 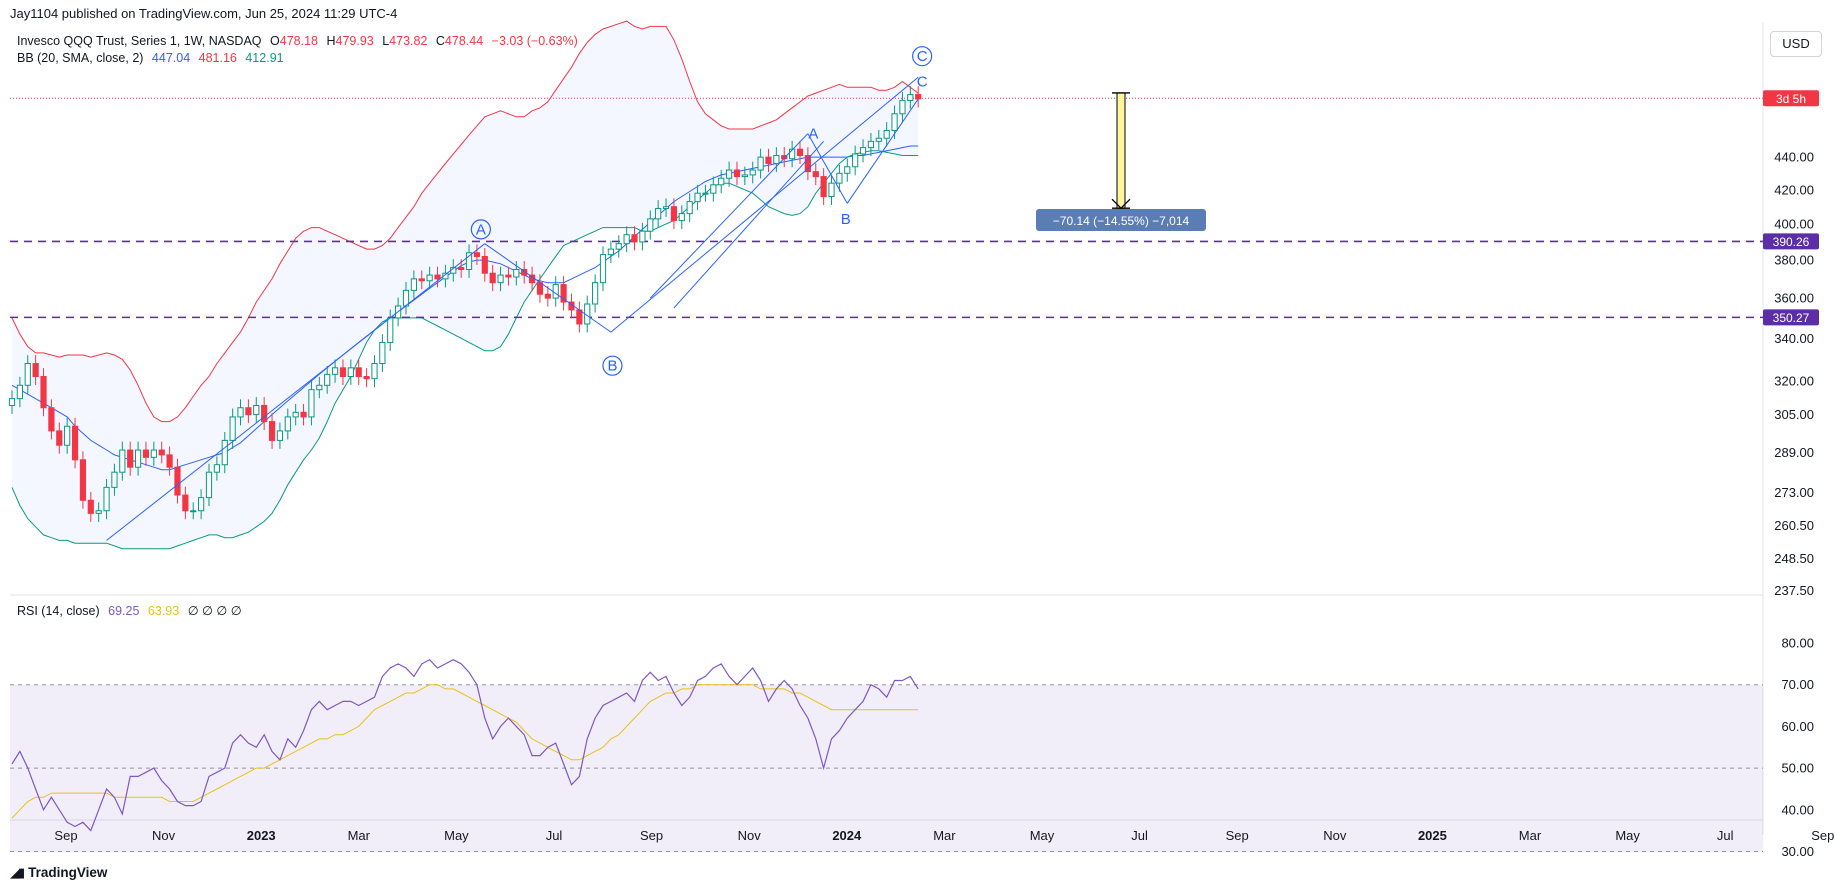 I want to click on time-tick-label: 2025, so click(x=1432, y=835).